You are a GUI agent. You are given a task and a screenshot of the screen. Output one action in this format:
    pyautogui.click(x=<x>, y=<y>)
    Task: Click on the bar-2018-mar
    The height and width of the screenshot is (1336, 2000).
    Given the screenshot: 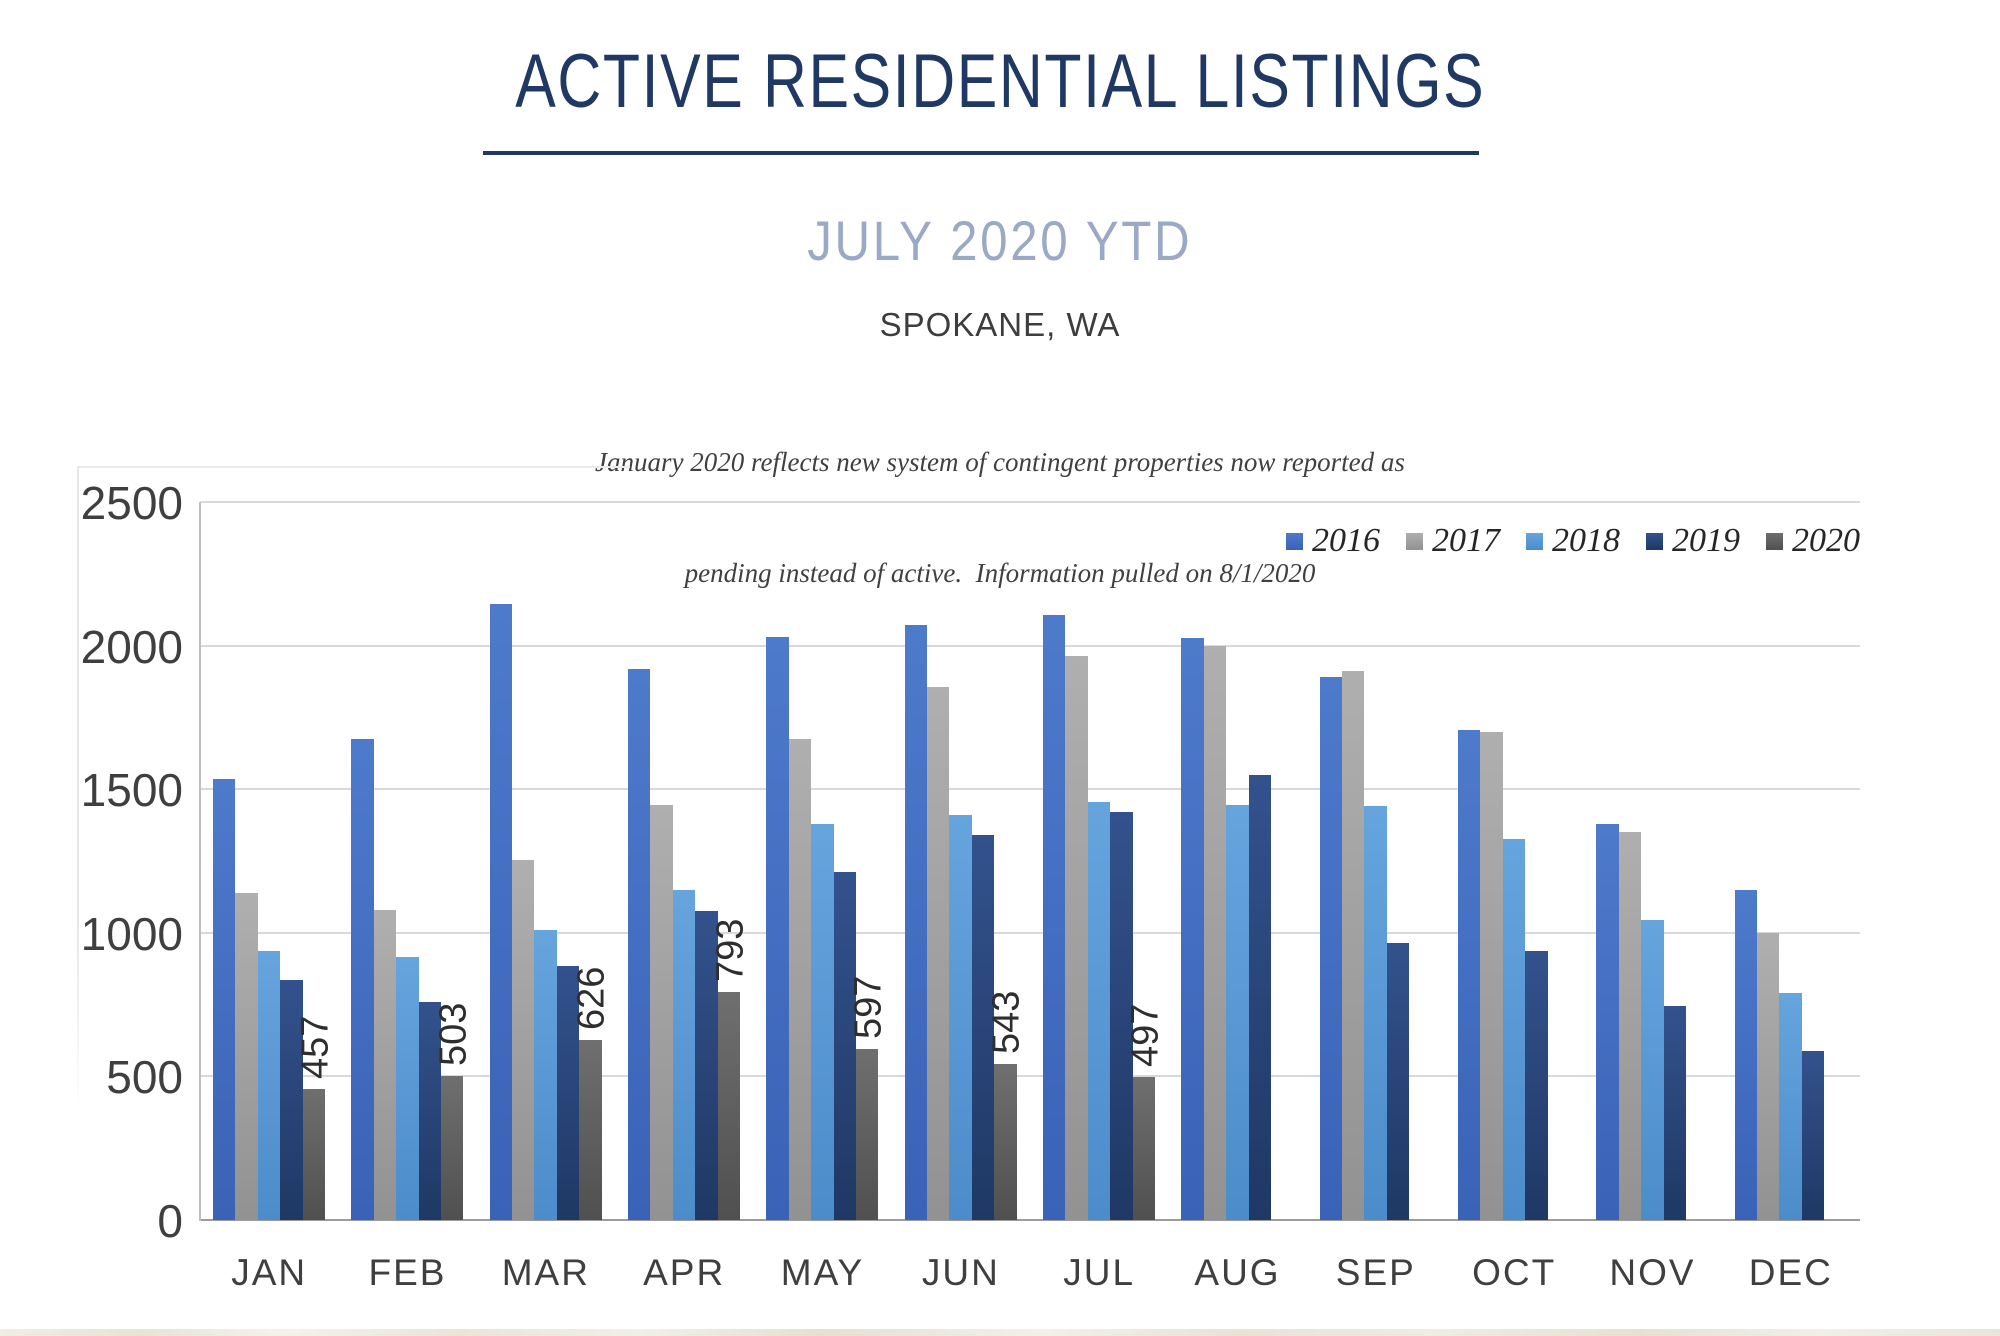 What is the action you would take?
    pyautogui.click(x=545, y=1074)
    